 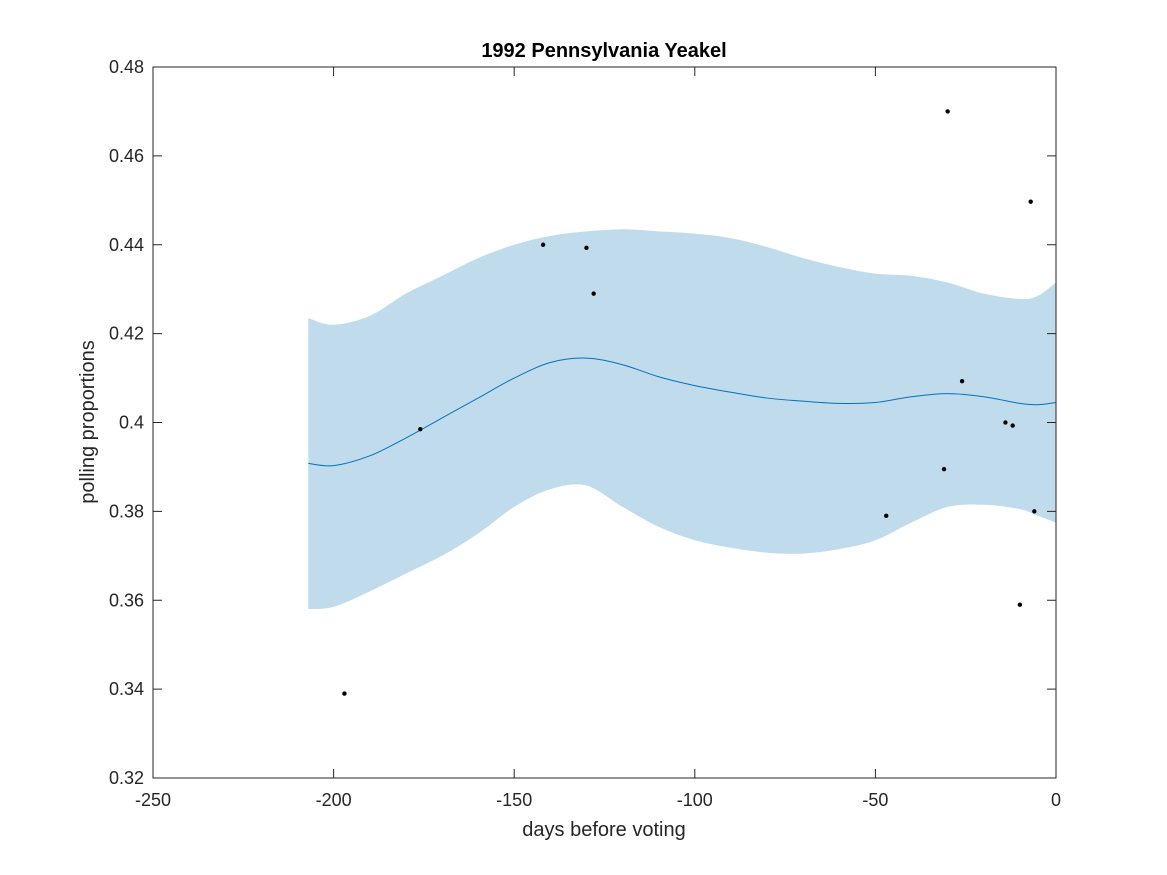 What do you see at coordinates (126, 600) in the screenshot?
I see `y-tick-label: 0.36` at bounding box center [126, 600].